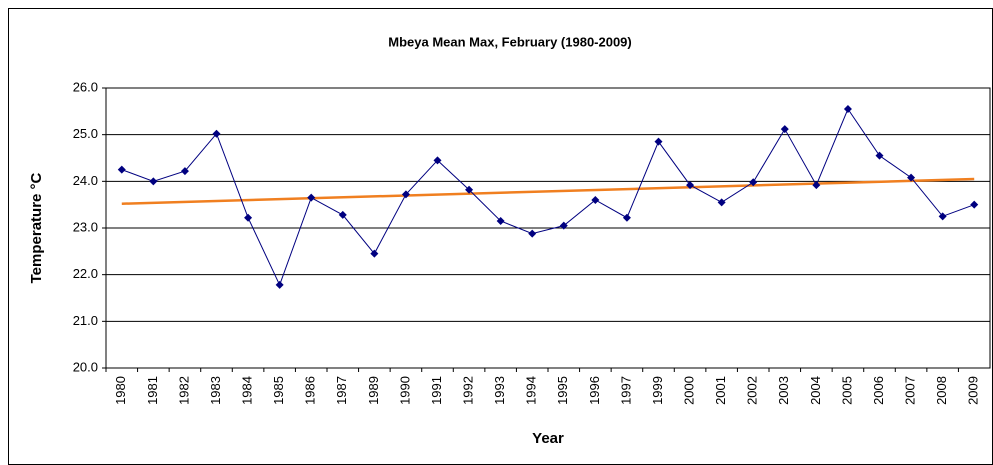 The height and width of the screenshot is (465, 993). I want to click on x-tick-label: 2001, so click(720, 390).